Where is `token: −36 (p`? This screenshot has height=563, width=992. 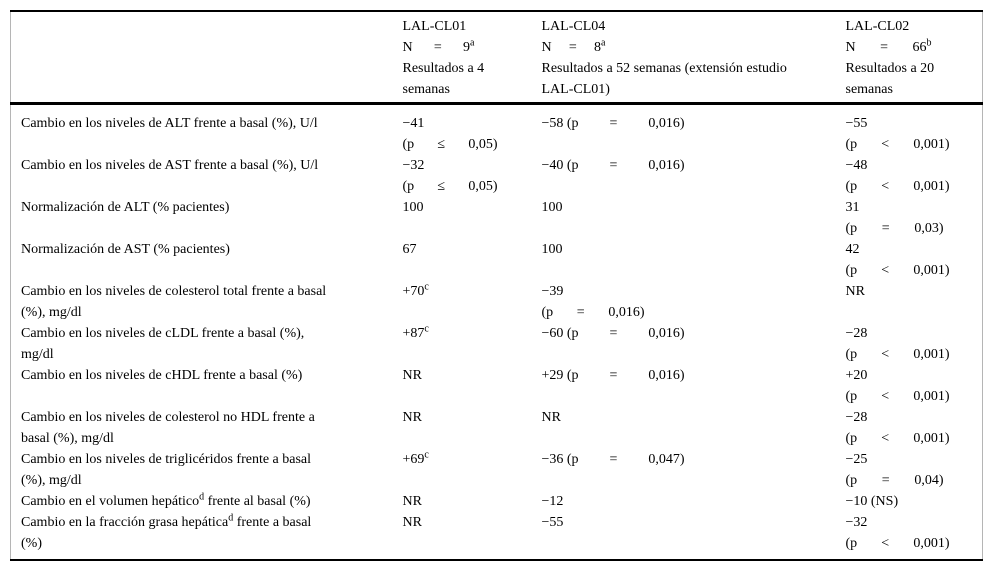
token: −36 (p is located at coordinates (560, 459).